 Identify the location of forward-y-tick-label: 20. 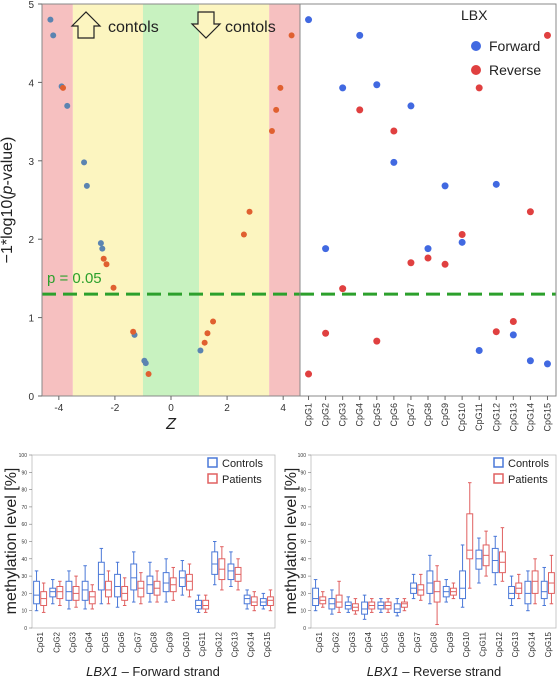
(24, 594).